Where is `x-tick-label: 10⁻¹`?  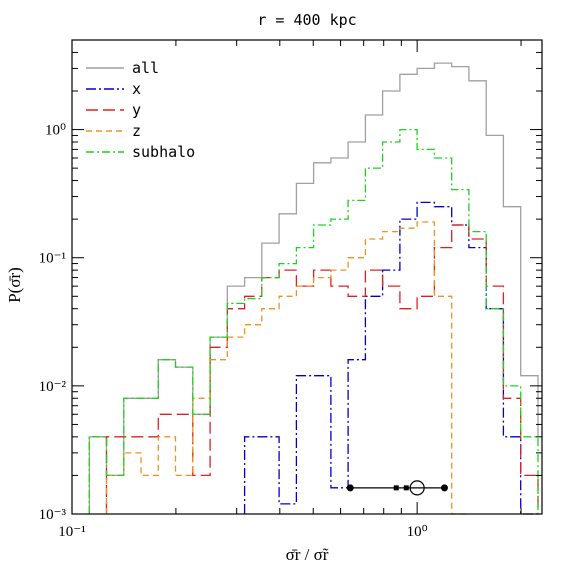
x-tick-label: 10⁻¹ is located at coordinates (71, 532).